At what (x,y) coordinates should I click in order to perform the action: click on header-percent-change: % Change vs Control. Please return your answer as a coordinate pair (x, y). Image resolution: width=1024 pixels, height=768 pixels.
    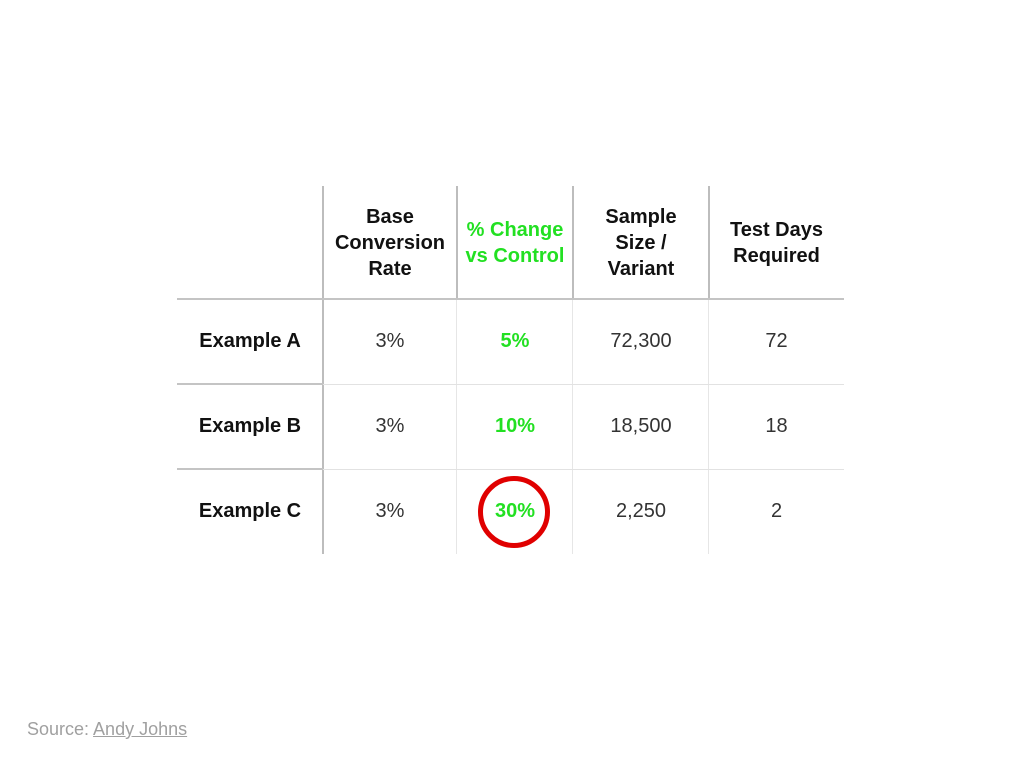
    Looking at the image, I should click on (515, 242).